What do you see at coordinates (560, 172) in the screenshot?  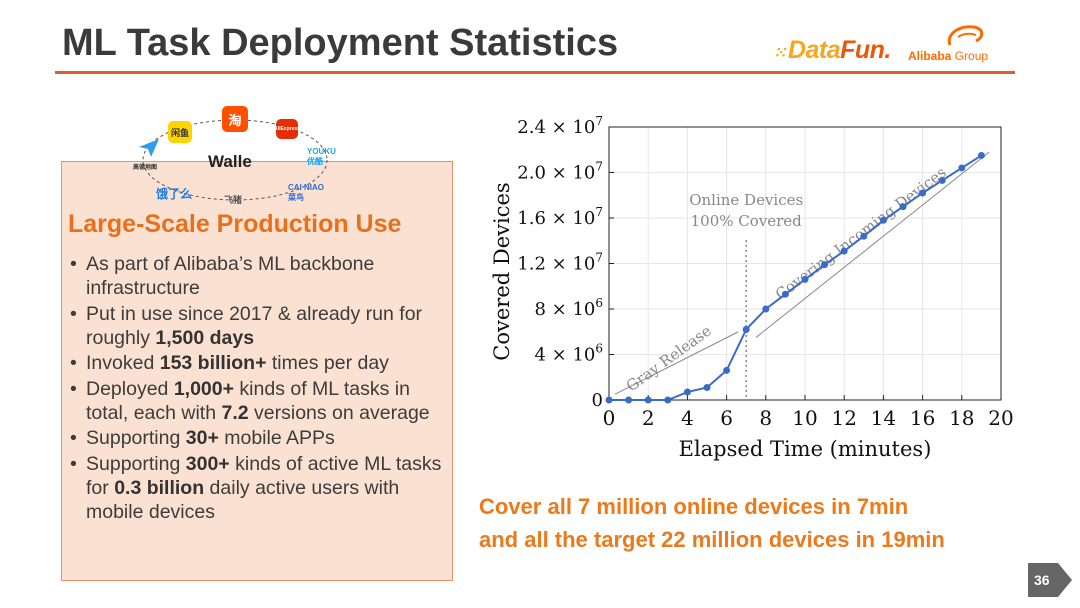 I see `y-tick-label: 2.0 × 10⁷` at bounding box center [560, 172].